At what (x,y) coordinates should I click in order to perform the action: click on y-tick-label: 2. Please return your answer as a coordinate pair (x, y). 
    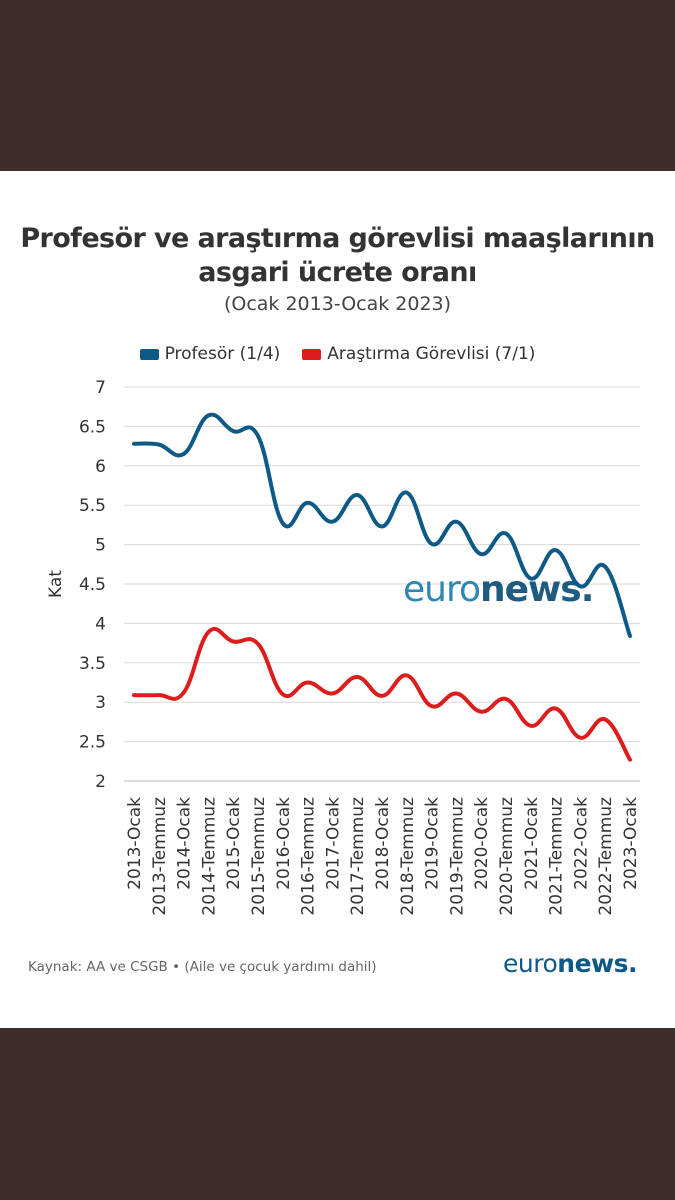
    Looking at the image, I should click on (100, 782).